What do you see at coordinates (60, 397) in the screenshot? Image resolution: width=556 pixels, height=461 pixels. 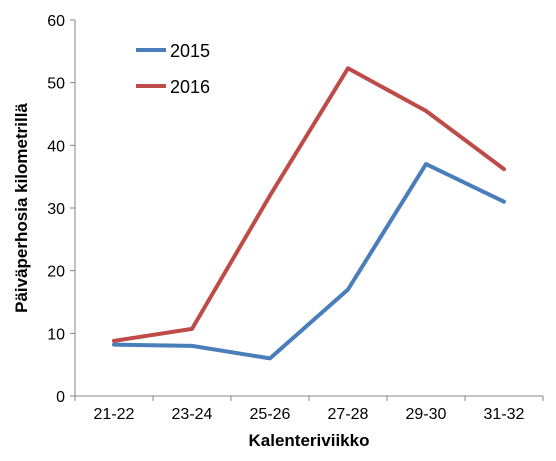 I see `y-tick-label: 0` at bounding box center [60, 397].